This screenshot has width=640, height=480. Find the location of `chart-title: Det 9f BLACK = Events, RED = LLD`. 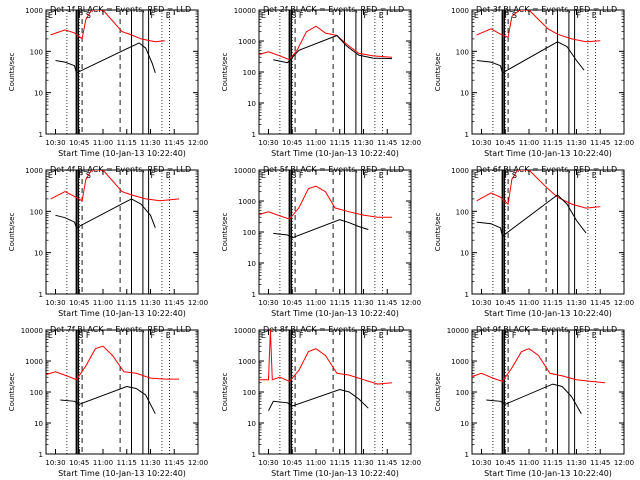

chart-title: Det 9f BLACK = Events, RED = LLD is located at coordinates (546, 329).